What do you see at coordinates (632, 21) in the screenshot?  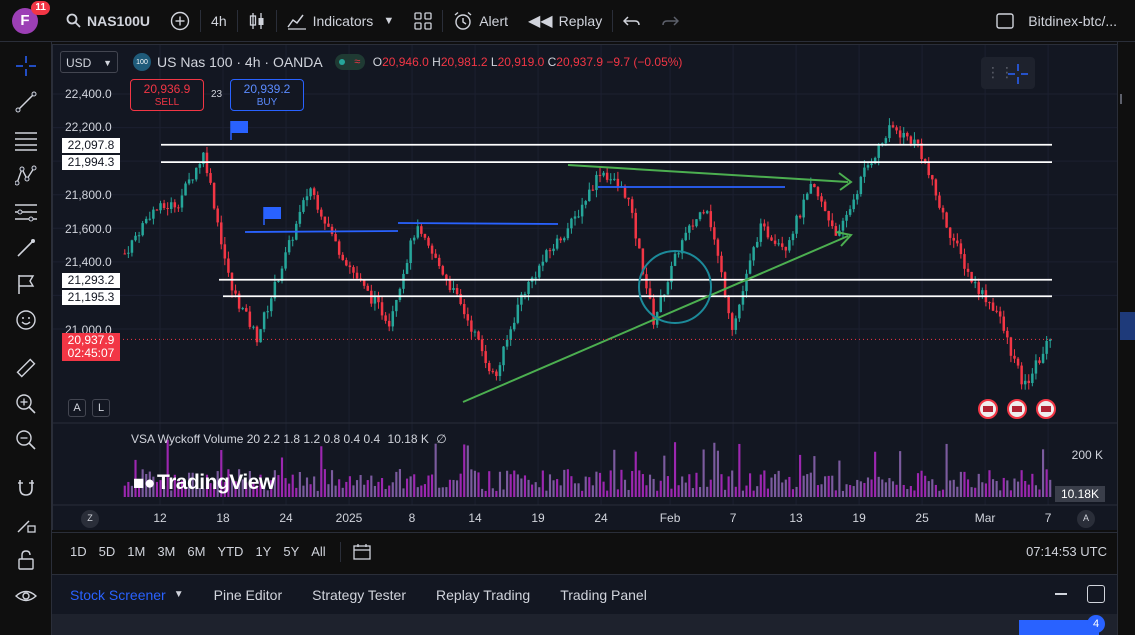 I see `undo-button` at bounding box center [632, 21].